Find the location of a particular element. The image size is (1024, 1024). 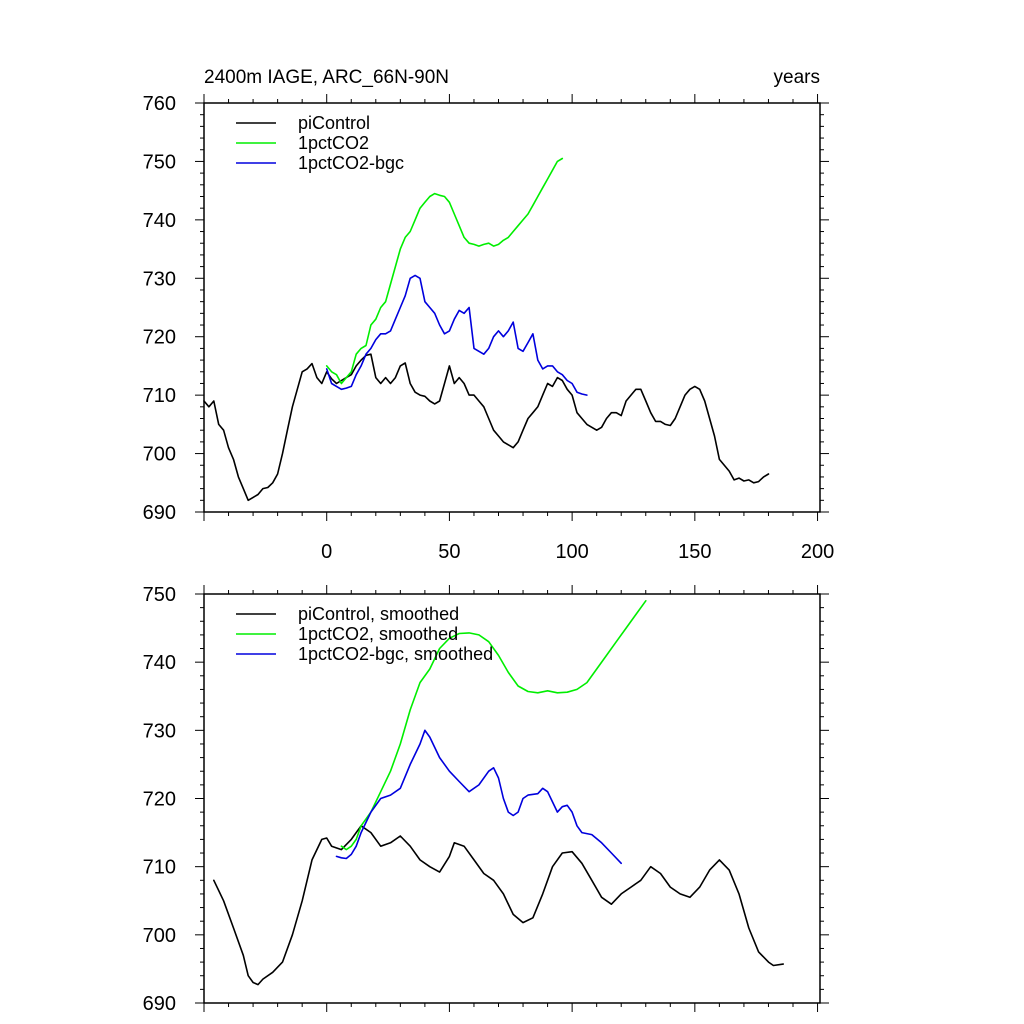

x-axis-unit-label: years is located at coordinates (797, 77).